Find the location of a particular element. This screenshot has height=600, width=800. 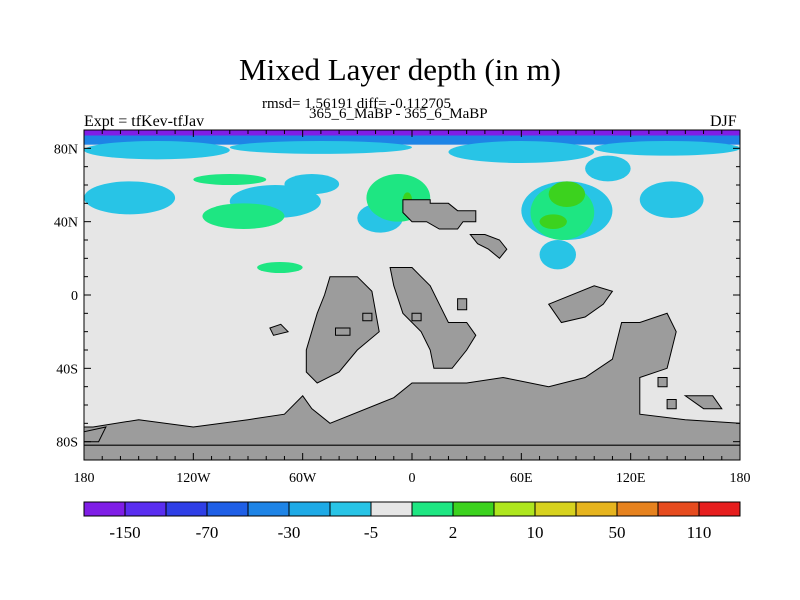

y-tick-label: 0 is located at coordinates (74, 296).